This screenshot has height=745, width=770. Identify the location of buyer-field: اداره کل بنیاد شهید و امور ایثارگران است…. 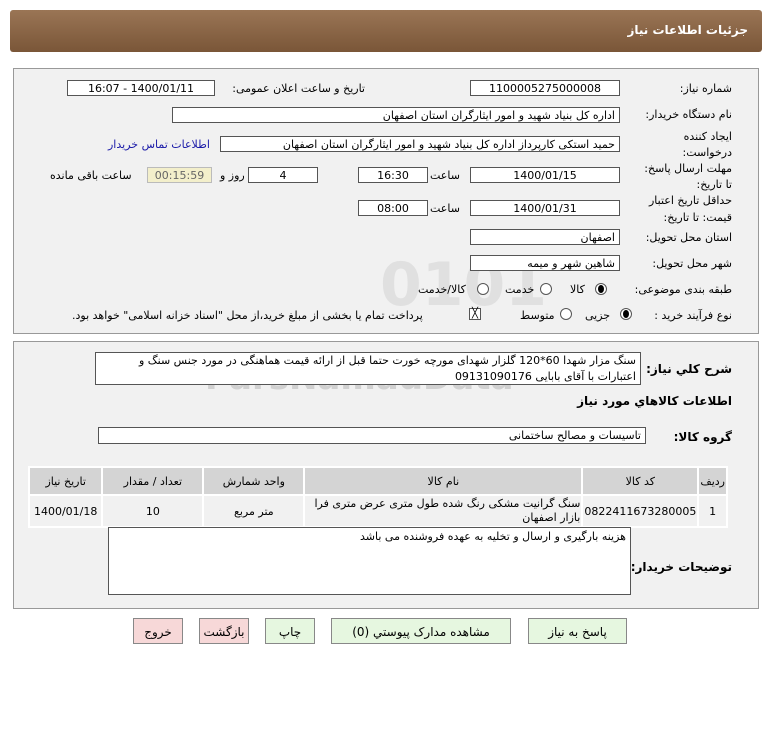
(396, 115).